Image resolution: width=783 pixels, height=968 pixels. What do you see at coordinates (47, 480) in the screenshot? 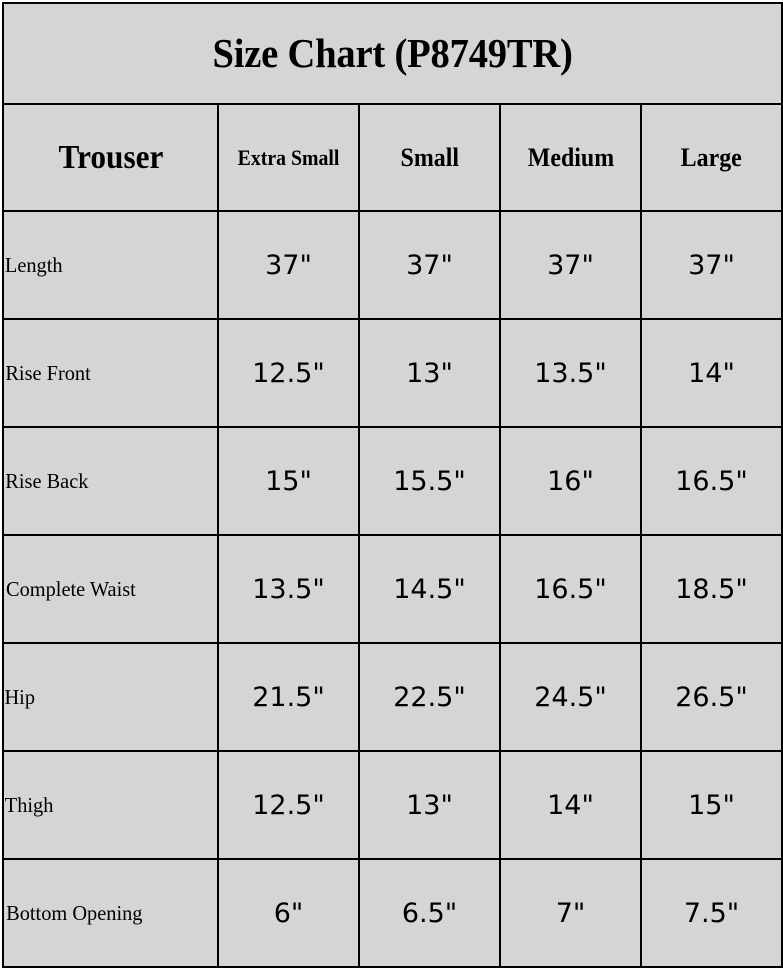
I see `row-label: Rise Back` at bounding box center [47, 480].